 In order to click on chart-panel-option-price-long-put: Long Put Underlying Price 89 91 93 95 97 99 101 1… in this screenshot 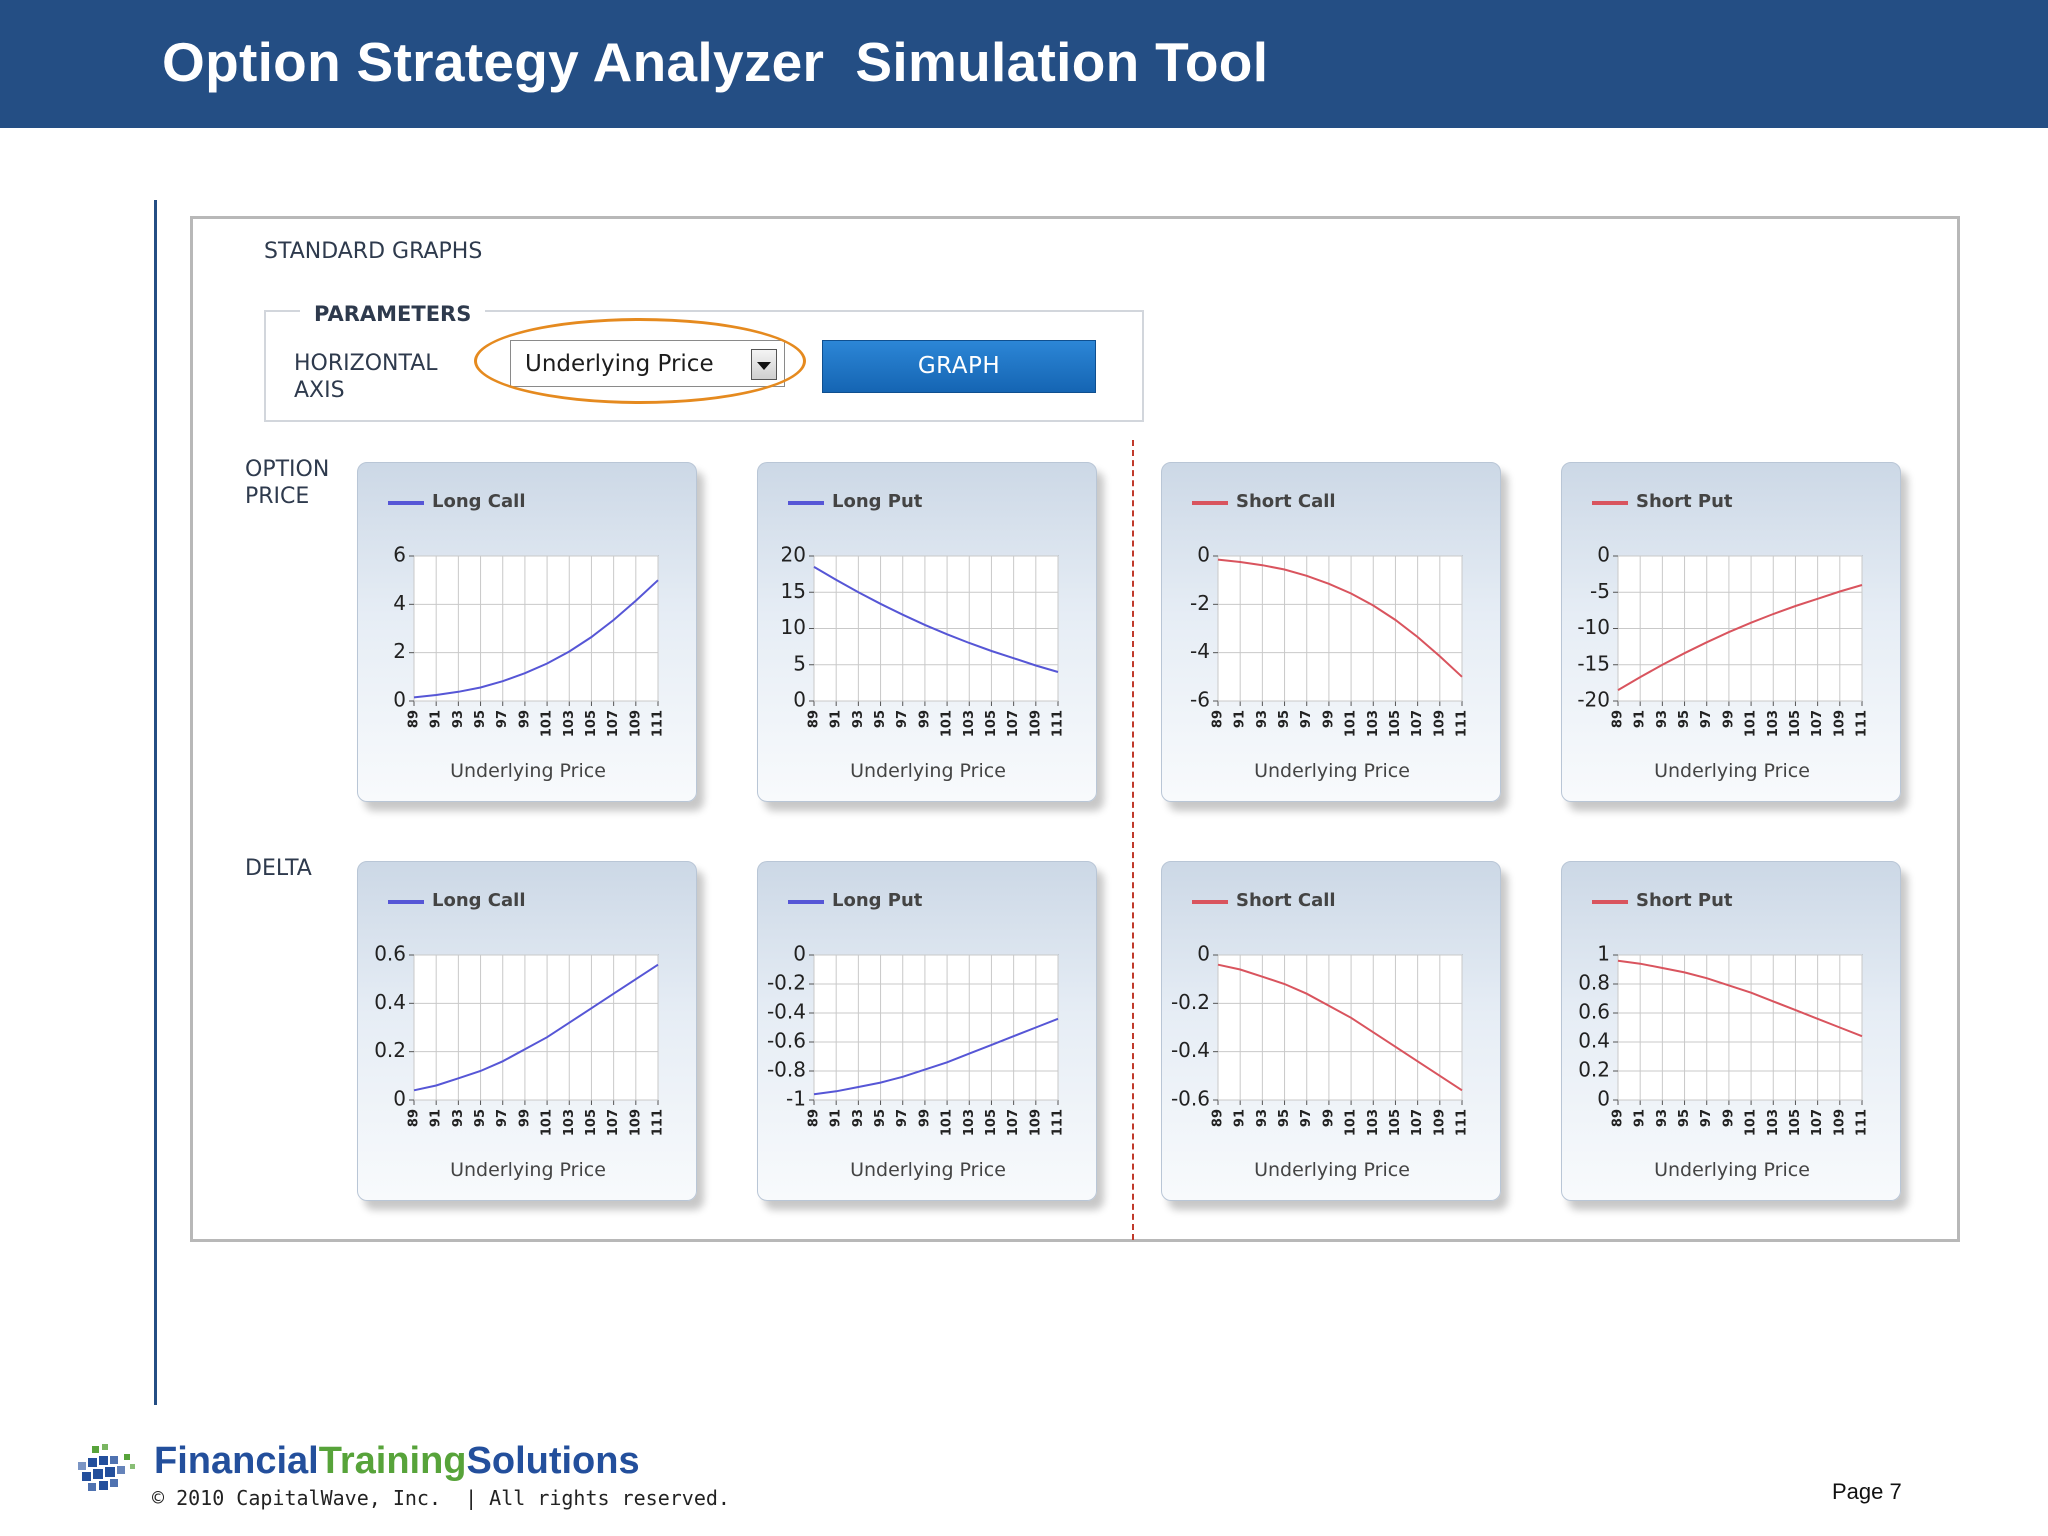, I will do `click(927, 632)`.